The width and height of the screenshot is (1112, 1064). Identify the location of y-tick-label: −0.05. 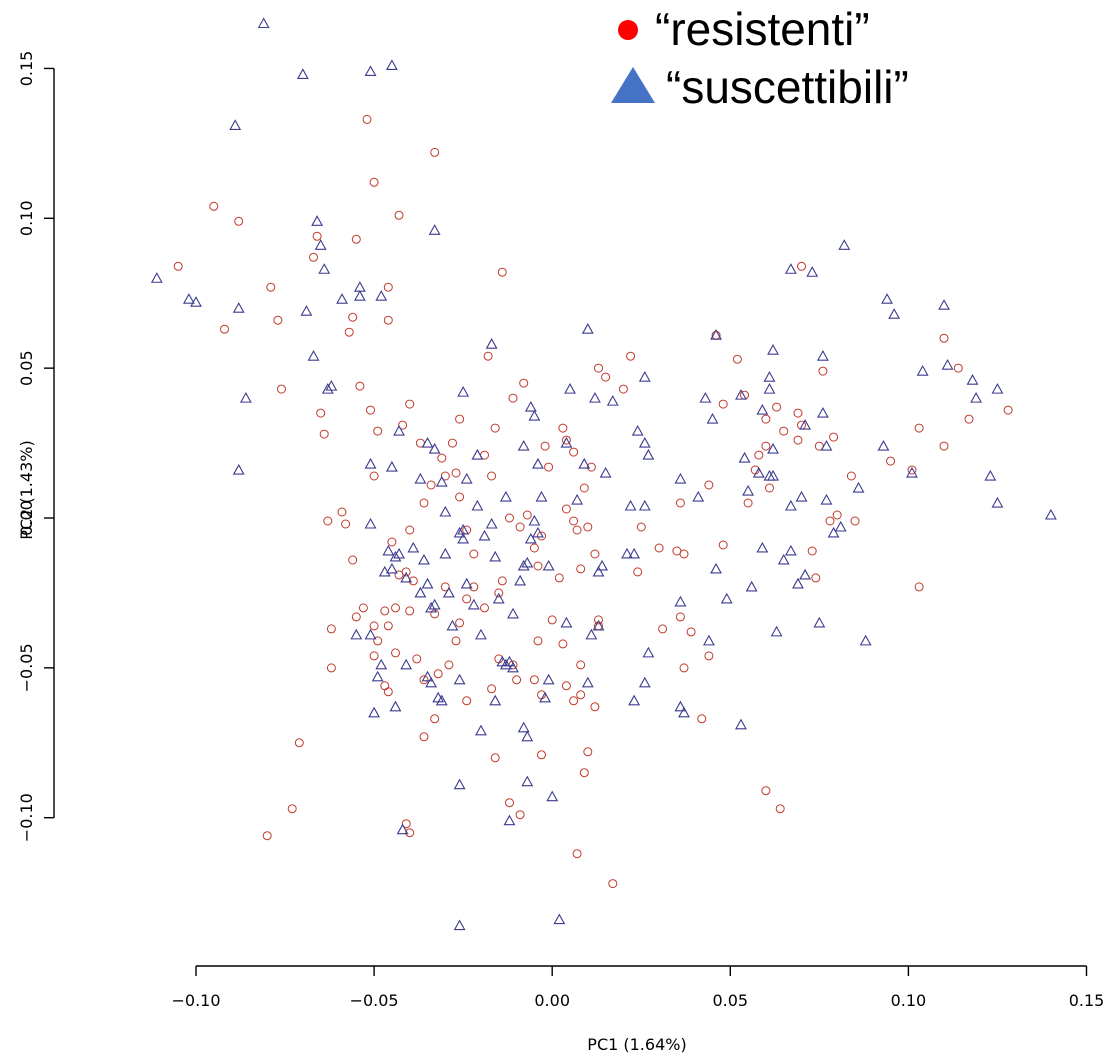
(26, 667).